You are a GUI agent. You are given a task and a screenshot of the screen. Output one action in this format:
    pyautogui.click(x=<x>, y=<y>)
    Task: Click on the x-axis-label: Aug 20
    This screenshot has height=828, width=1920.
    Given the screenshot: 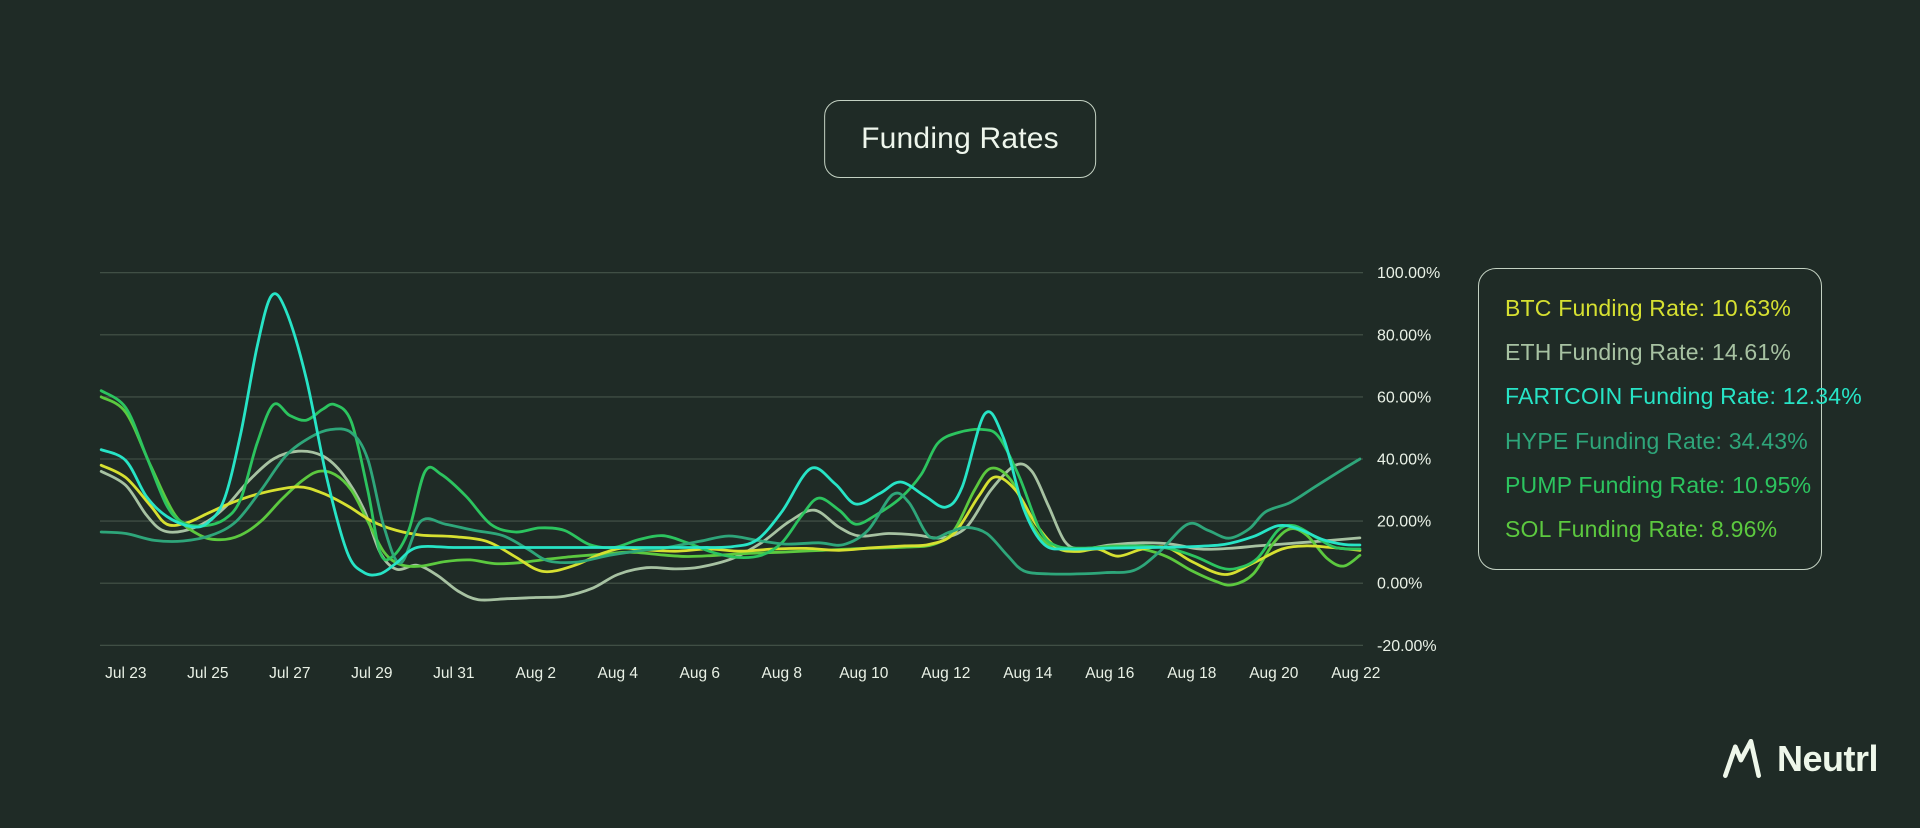 What is the action you would take?
    pyautogui.click(x=1274, y=673)
    